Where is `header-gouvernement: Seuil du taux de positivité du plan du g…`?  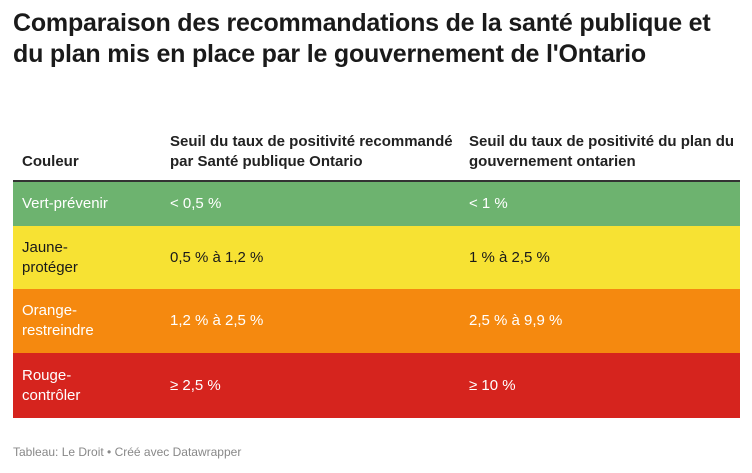
header-gouvernement: Seuil du taux de positivité du plan du g… is located at coordinates (602, 151).